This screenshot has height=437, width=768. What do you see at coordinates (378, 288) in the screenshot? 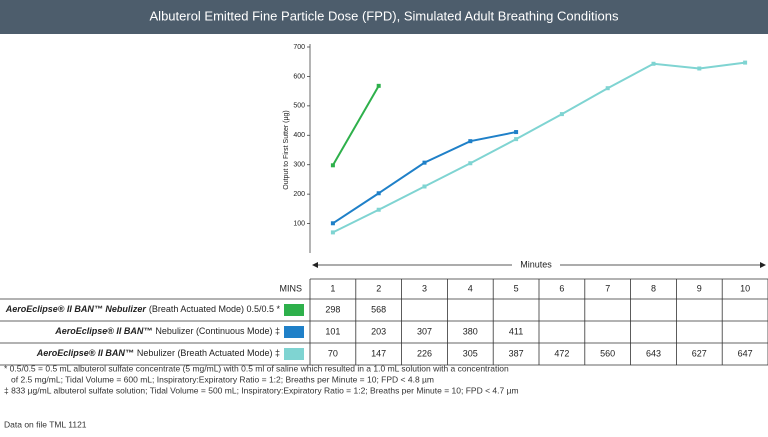
I see `x-tick-label: 2` at bounding box center [378, 288].